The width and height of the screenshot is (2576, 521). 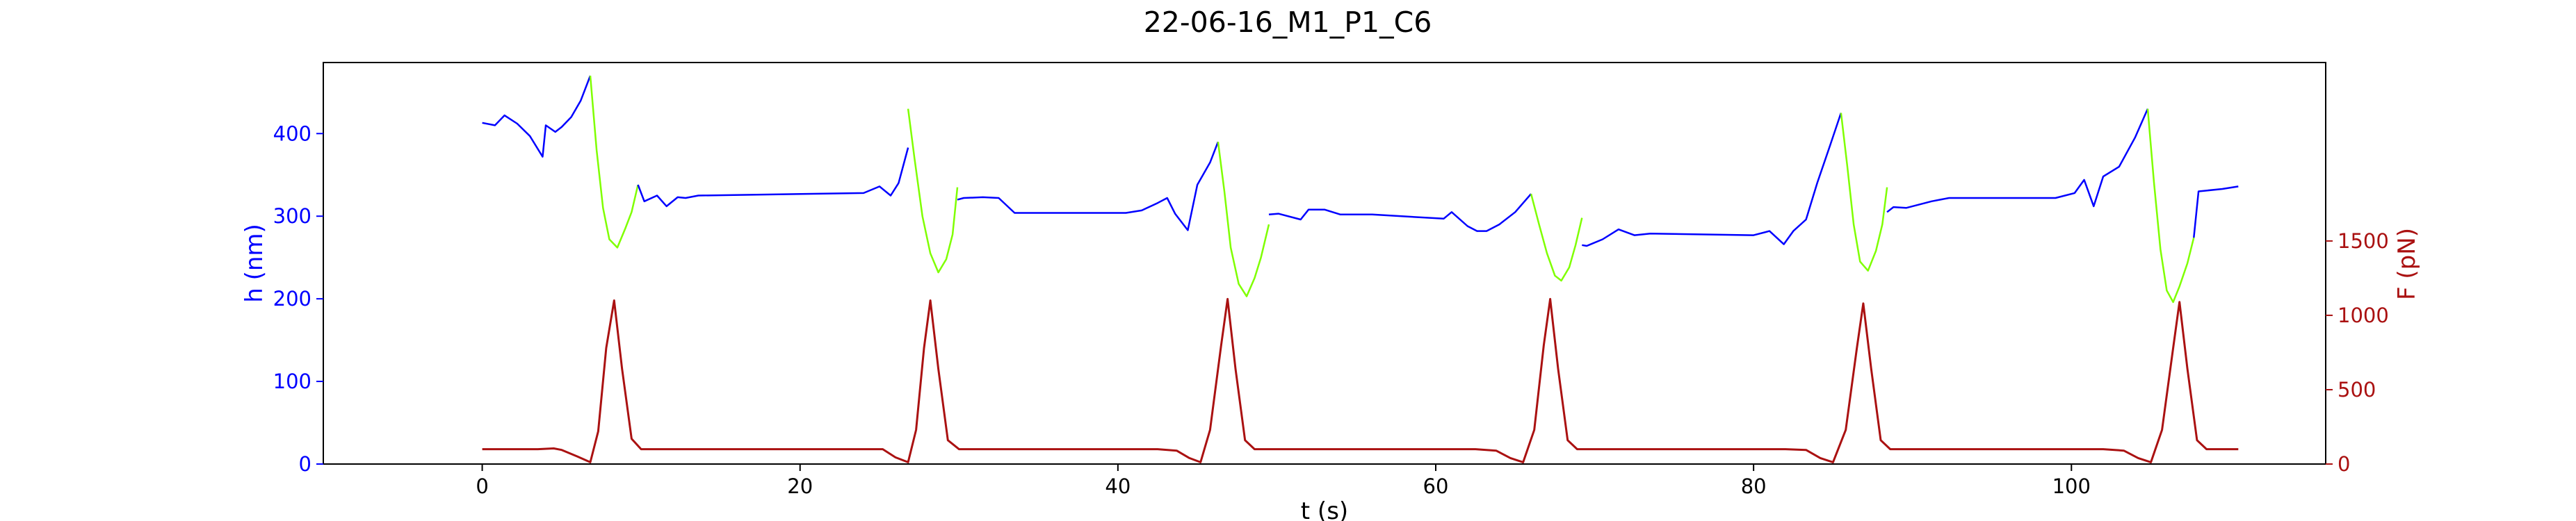 I want to click on x-axis-label: t (s), so click(x=1324, y=509).